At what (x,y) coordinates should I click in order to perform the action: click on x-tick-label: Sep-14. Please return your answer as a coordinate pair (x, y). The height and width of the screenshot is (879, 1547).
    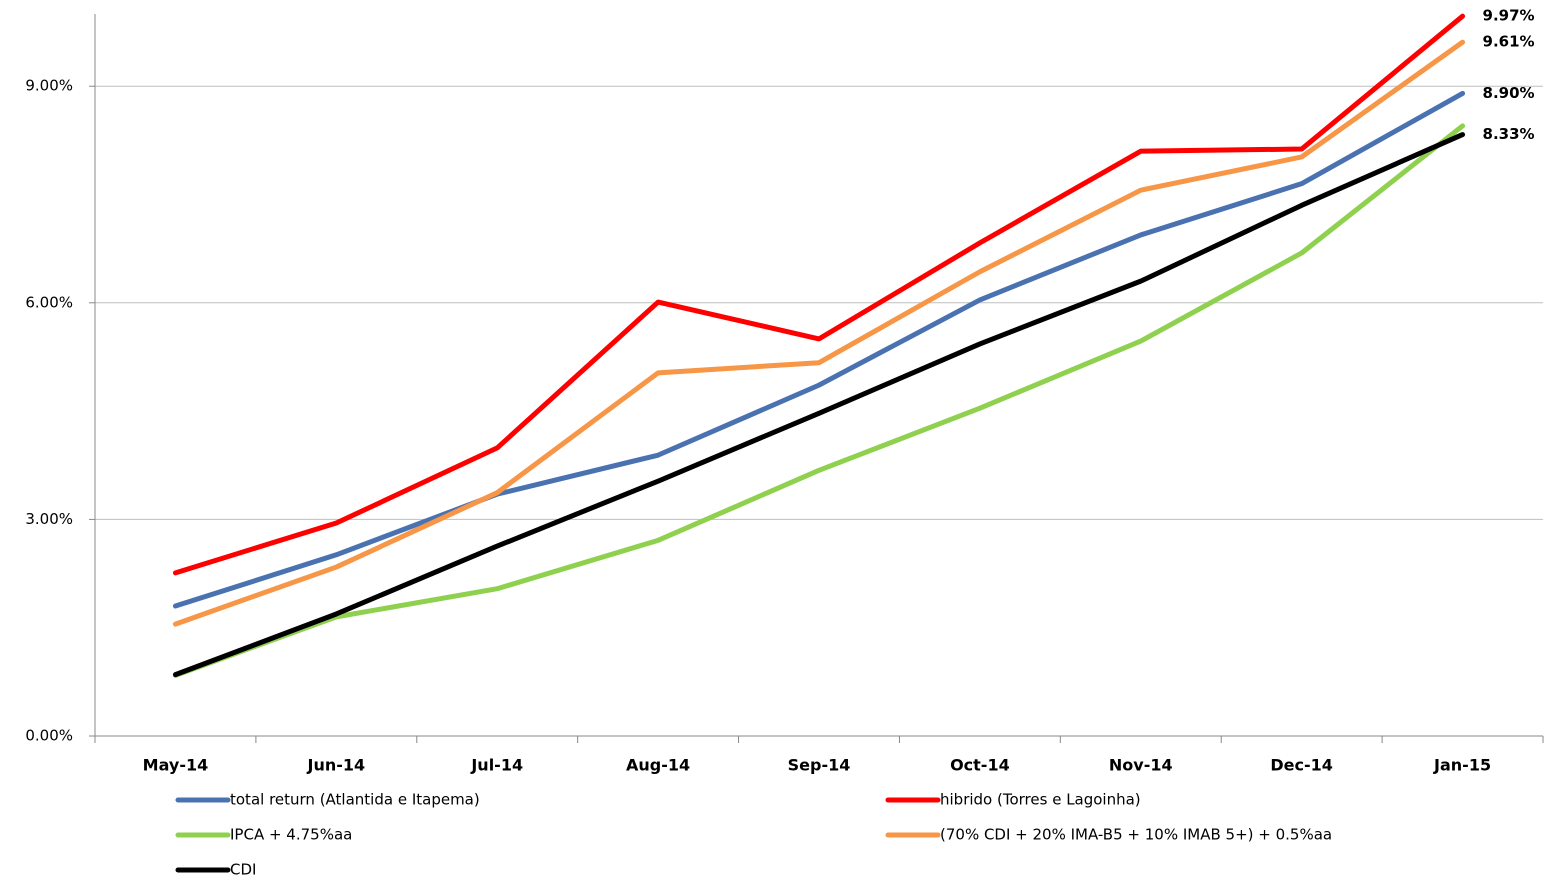
    Looking at the image, I should click on (819, 765).